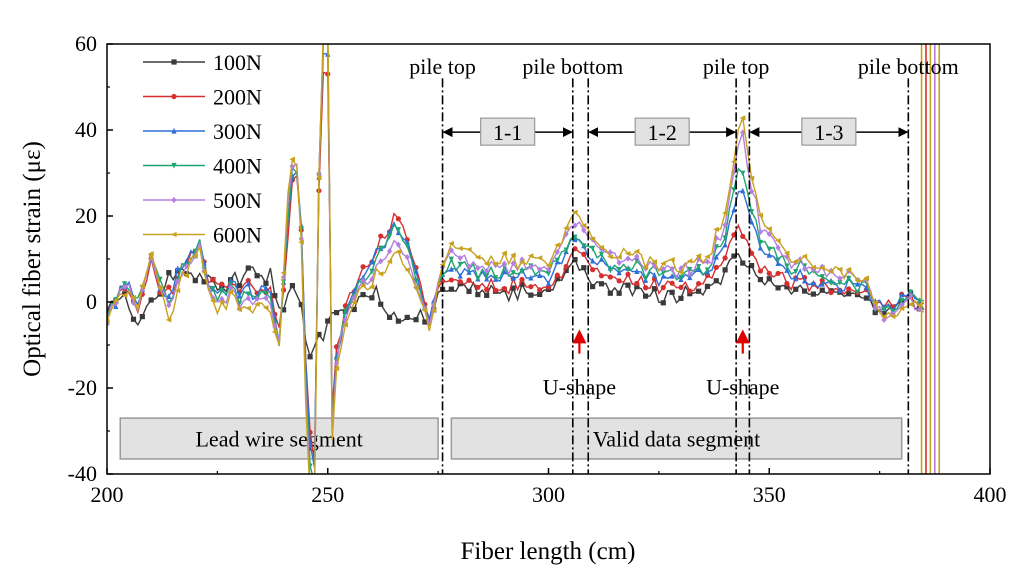 The height and width of the screenshot is (574, 1023). What do you see at coordinates (237, 97) in the screenshot?
I see `legend-label: 200N` at bounding box center [237, 97].